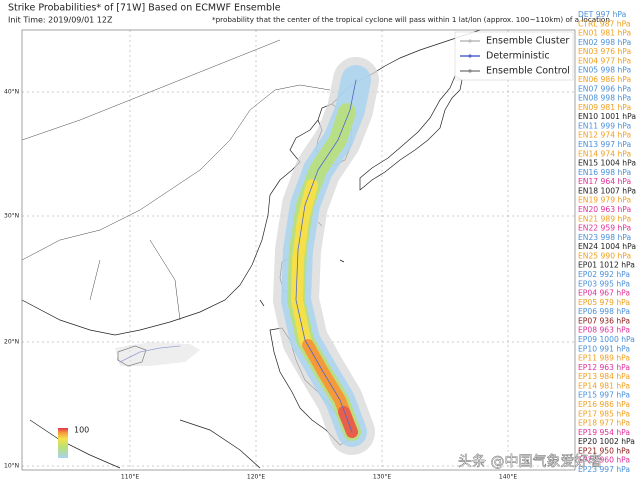  I want to click on member-label: EN14 974 hPa, so click(604, 153).